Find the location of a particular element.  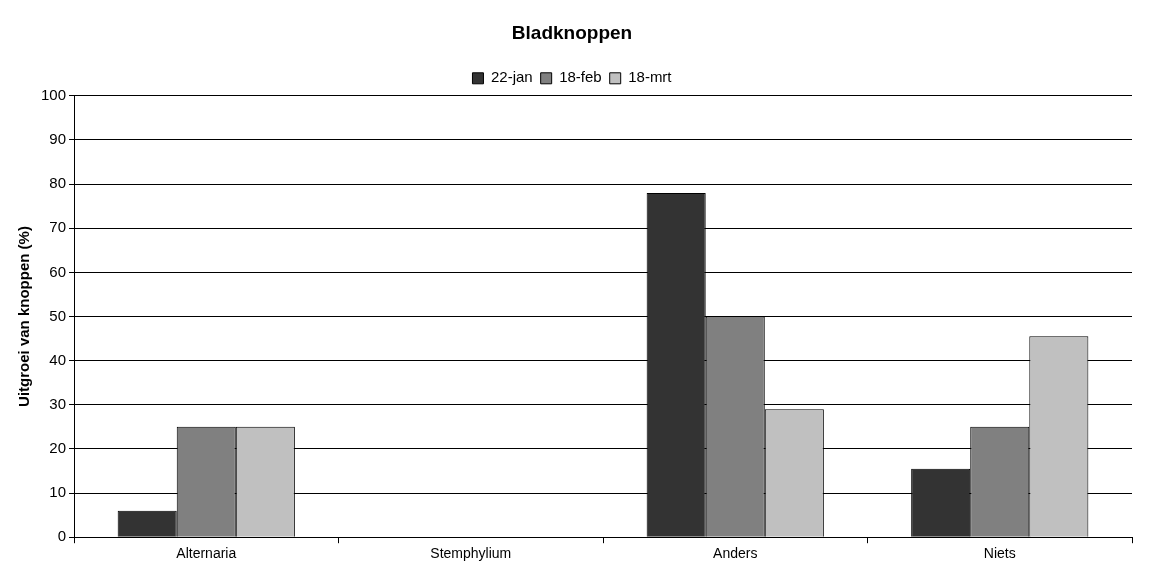

legend-label: 18-mrt is located at coordinates (650, 77).